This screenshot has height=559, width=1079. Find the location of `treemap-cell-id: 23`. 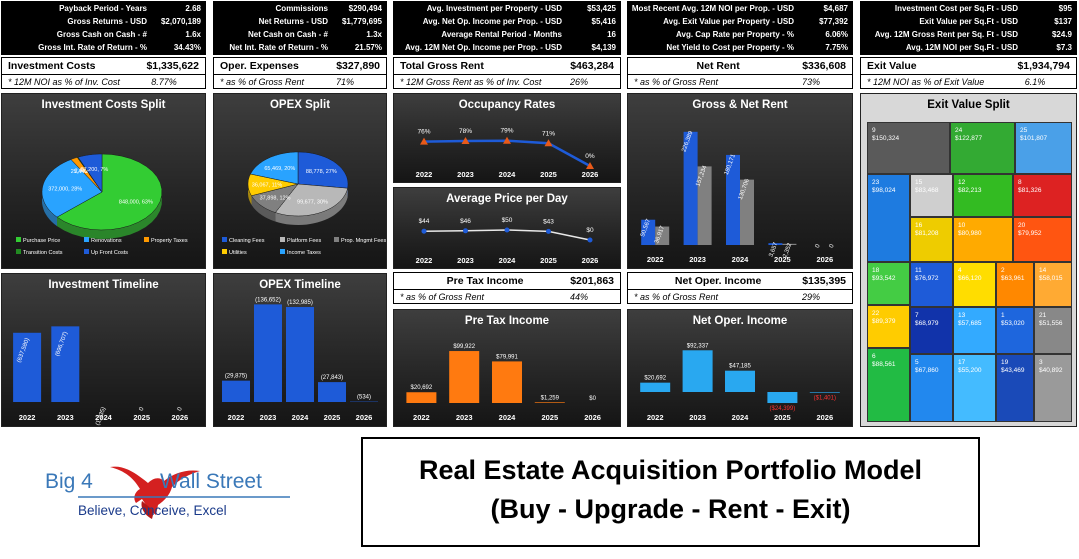

treemap-cell-id: 23 is located at coordinates (876, 182).